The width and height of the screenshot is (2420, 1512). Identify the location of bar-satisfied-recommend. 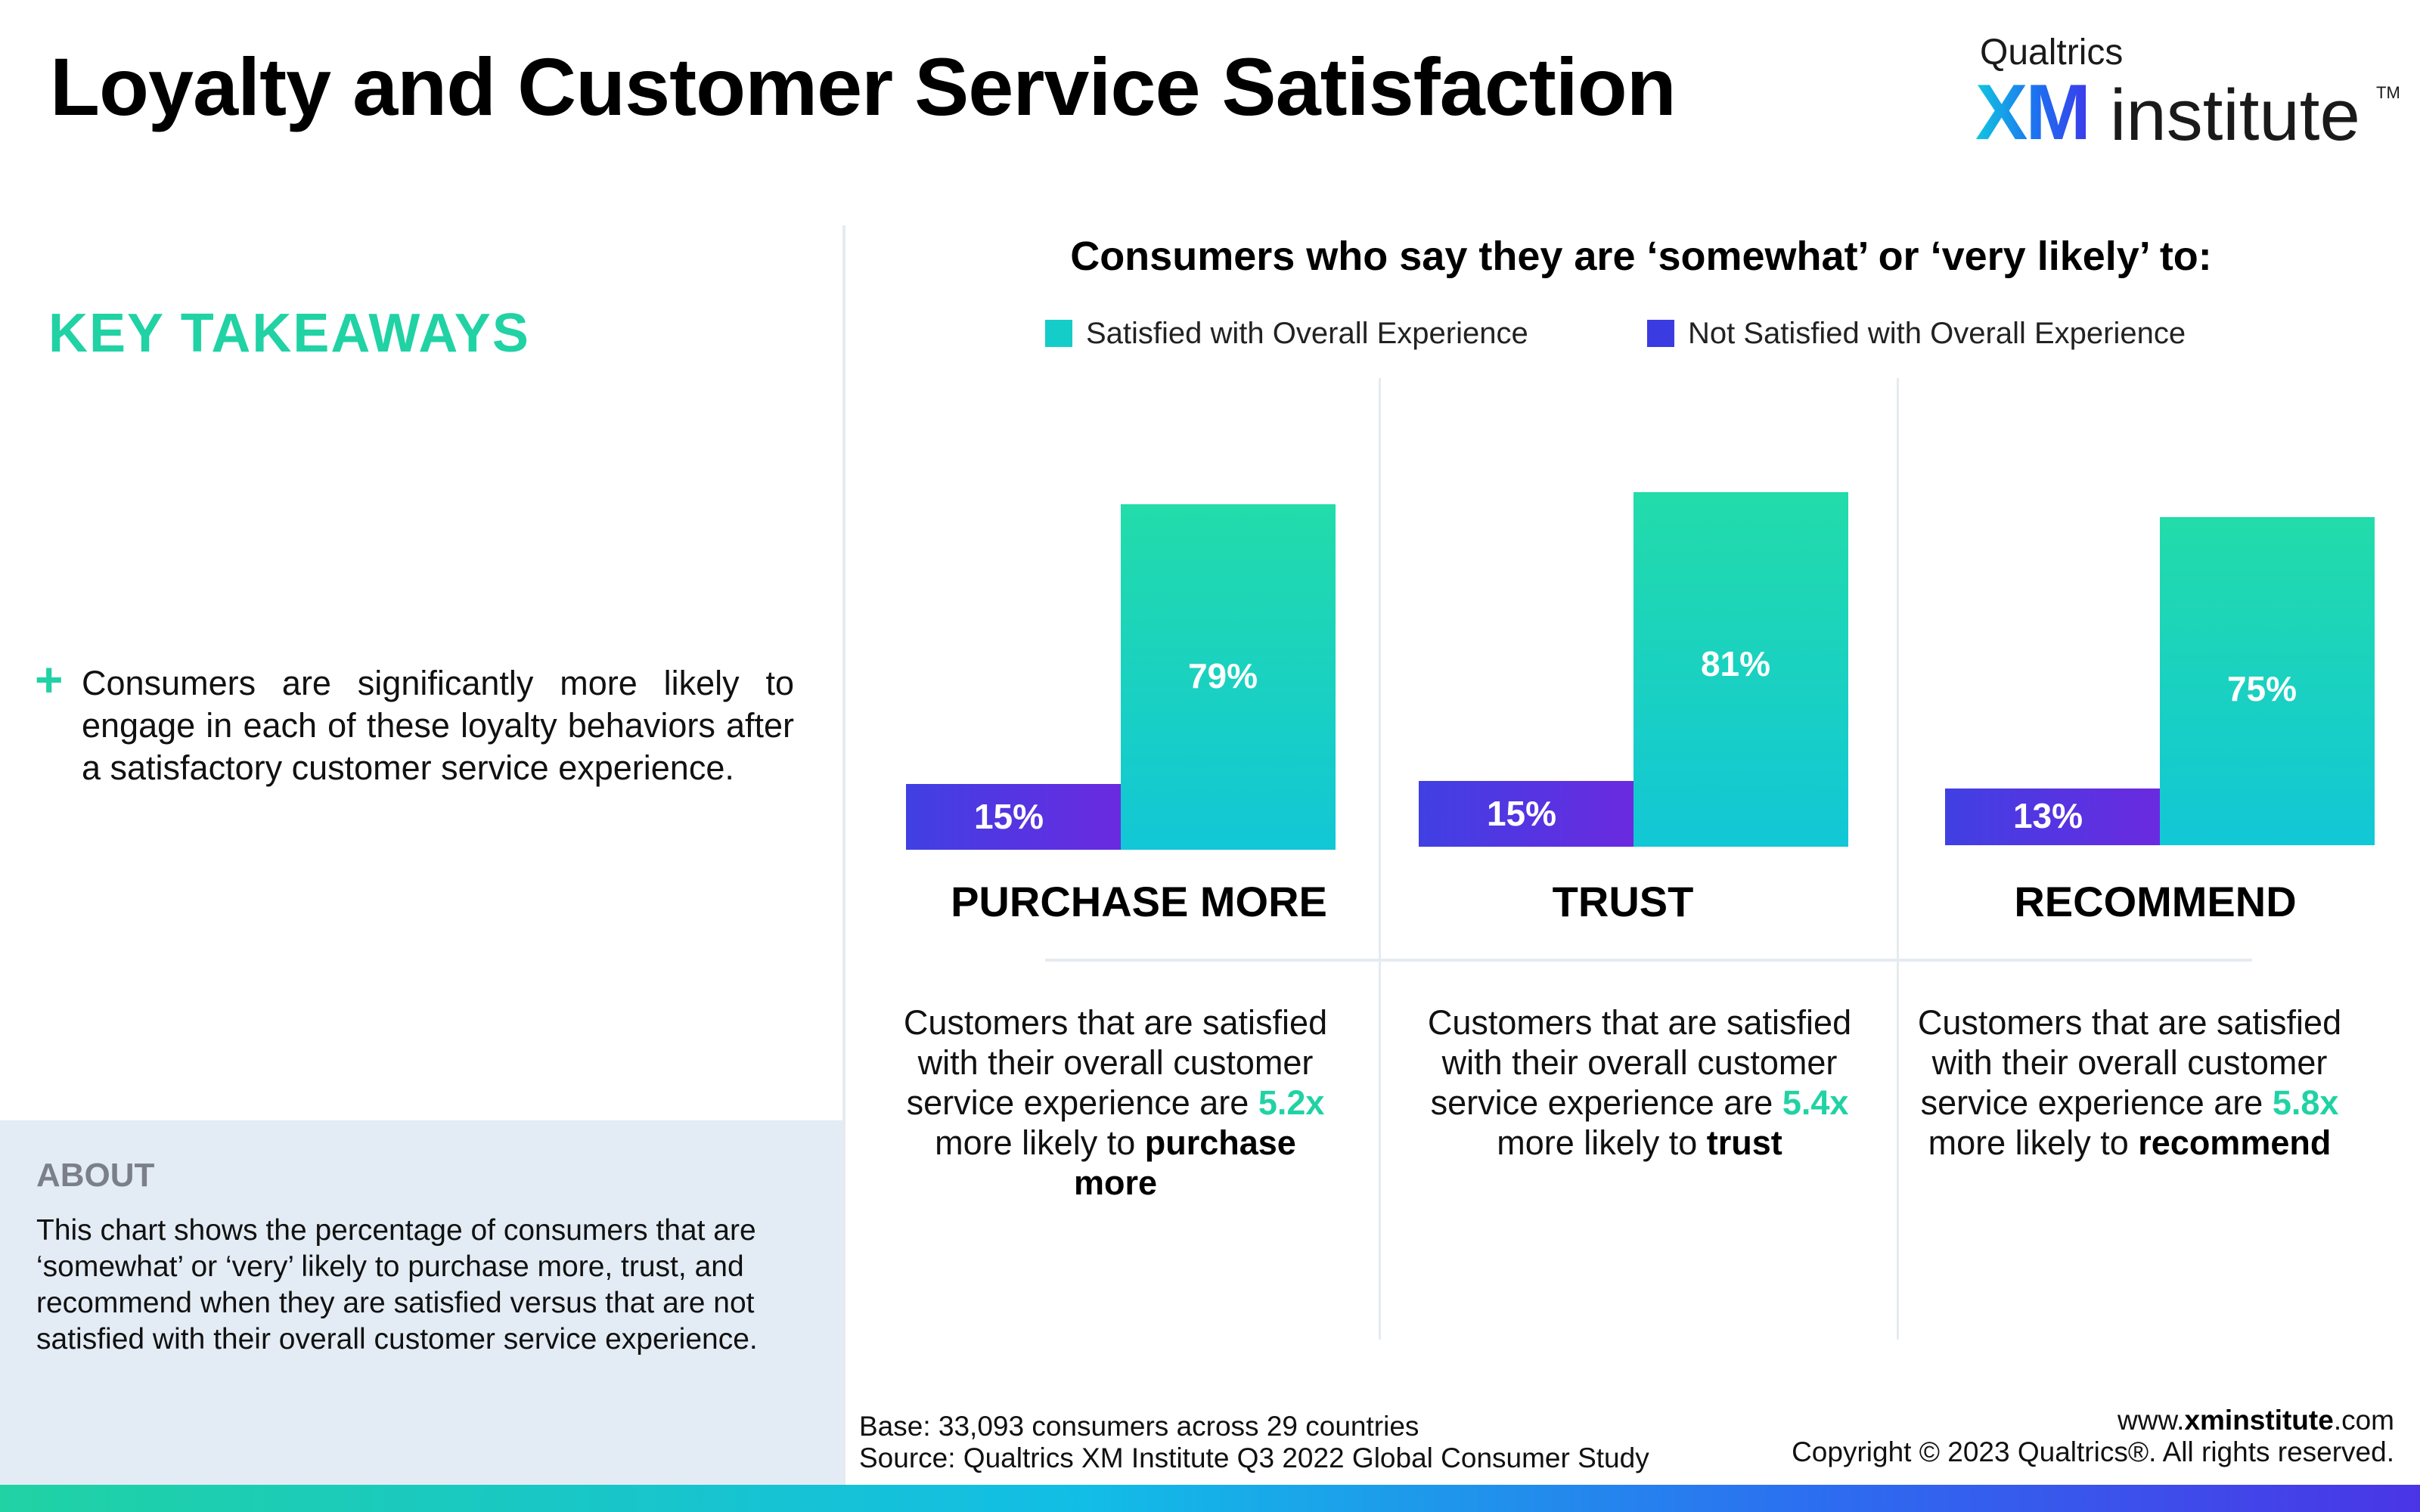
(2267, 680).